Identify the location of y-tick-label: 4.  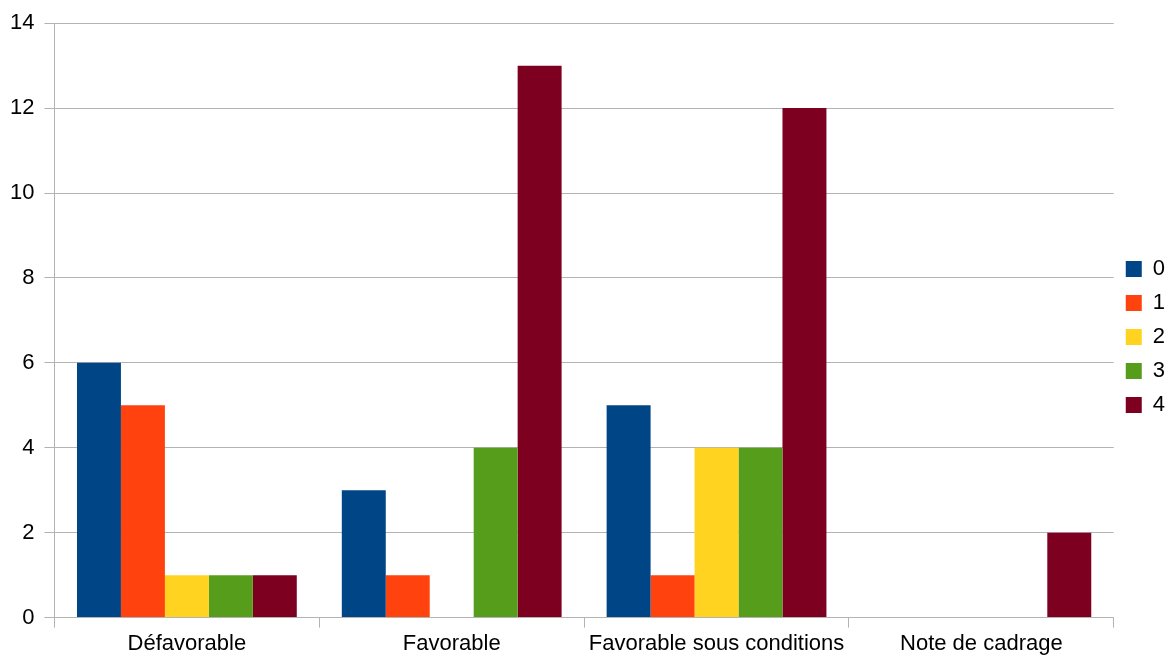
(28, 446).